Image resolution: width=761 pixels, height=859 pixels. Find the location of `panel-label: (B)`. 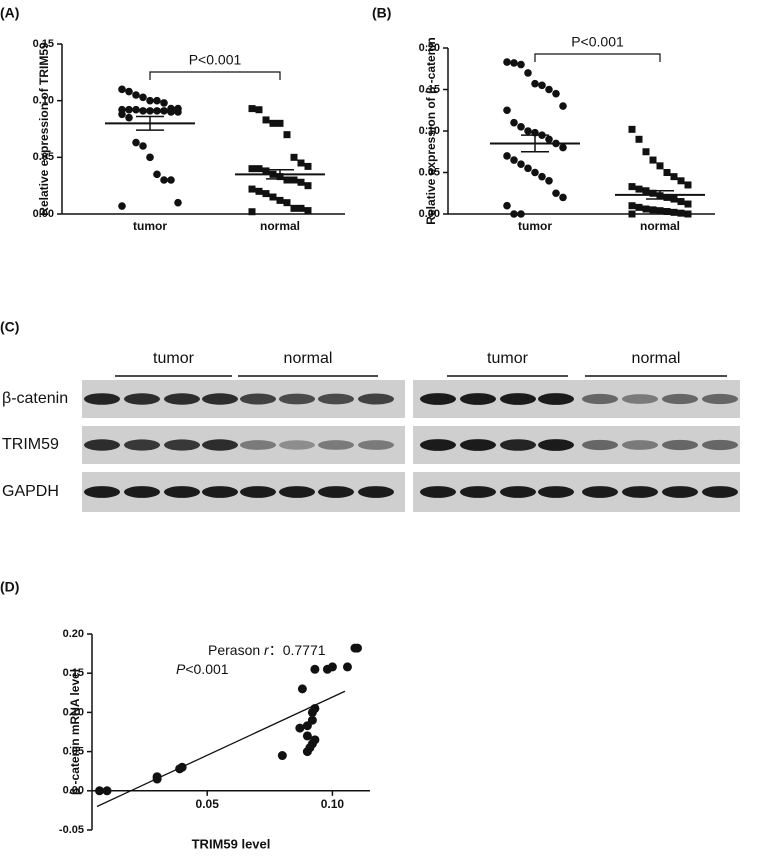

panel-label: (B) is located at coordinates (381, 13).